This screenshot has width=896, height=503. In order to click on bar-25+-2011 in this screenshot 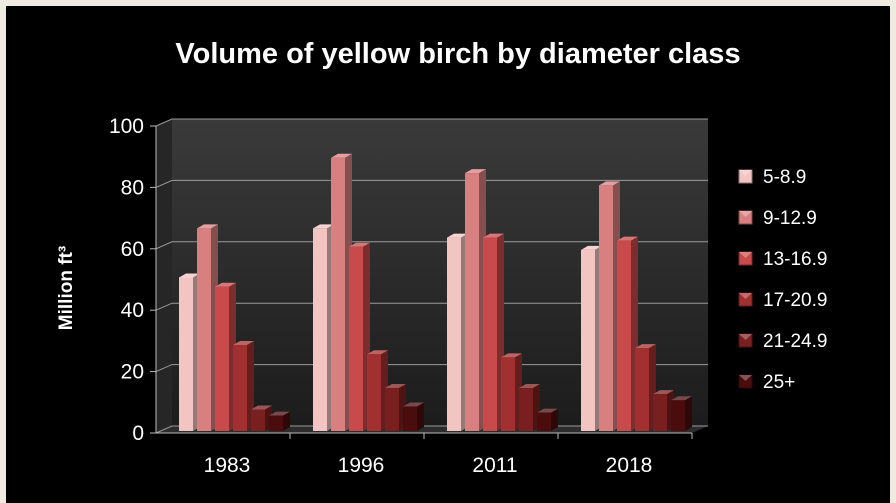, I will do `click(547, 419)`.